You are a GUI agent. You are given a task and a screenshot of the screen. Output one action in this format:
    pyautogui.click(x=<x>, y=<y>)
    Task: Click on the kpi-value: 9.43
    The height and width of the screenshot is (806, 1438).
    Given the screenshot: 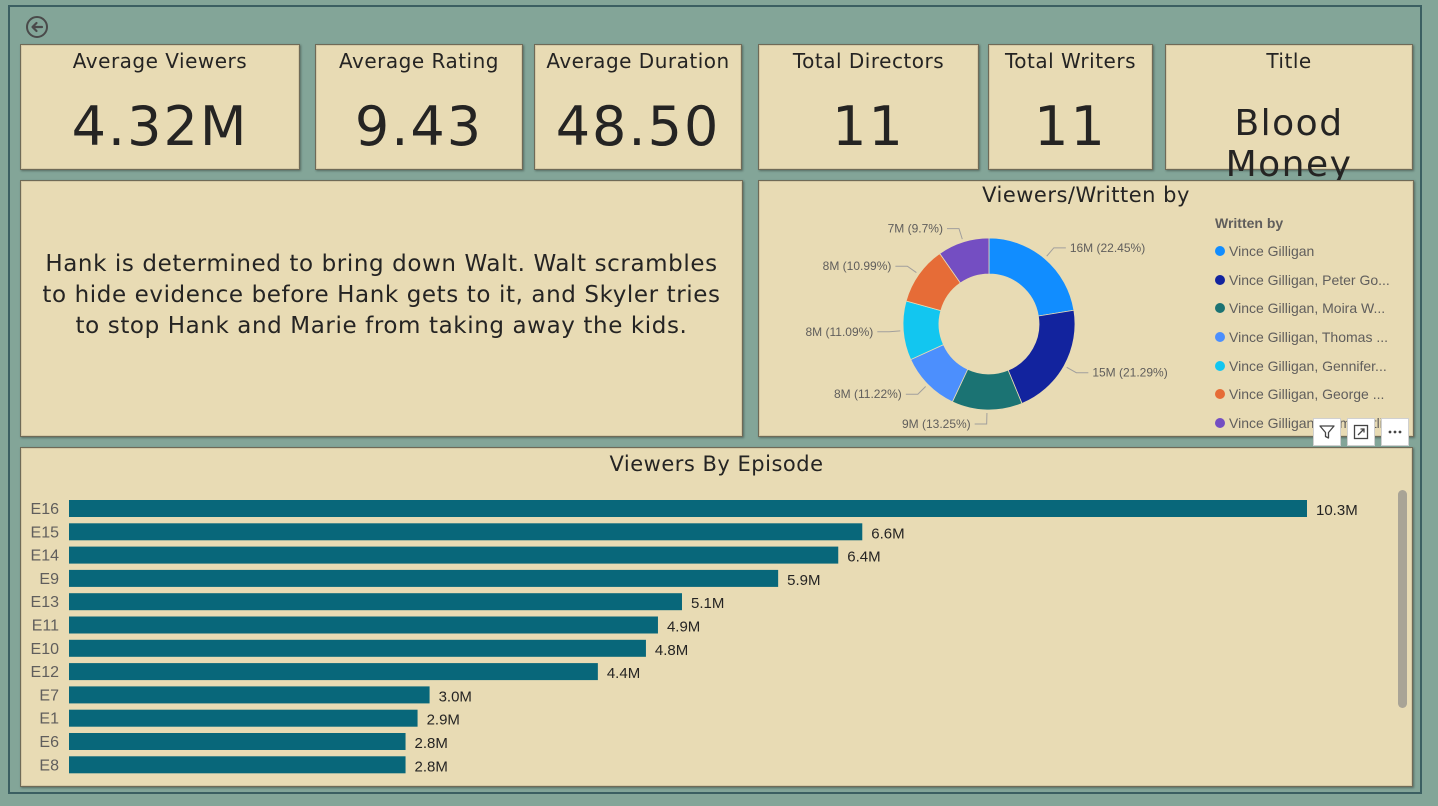 What is the action you would take?
    pyautogui.click(x=419, y=126)
    